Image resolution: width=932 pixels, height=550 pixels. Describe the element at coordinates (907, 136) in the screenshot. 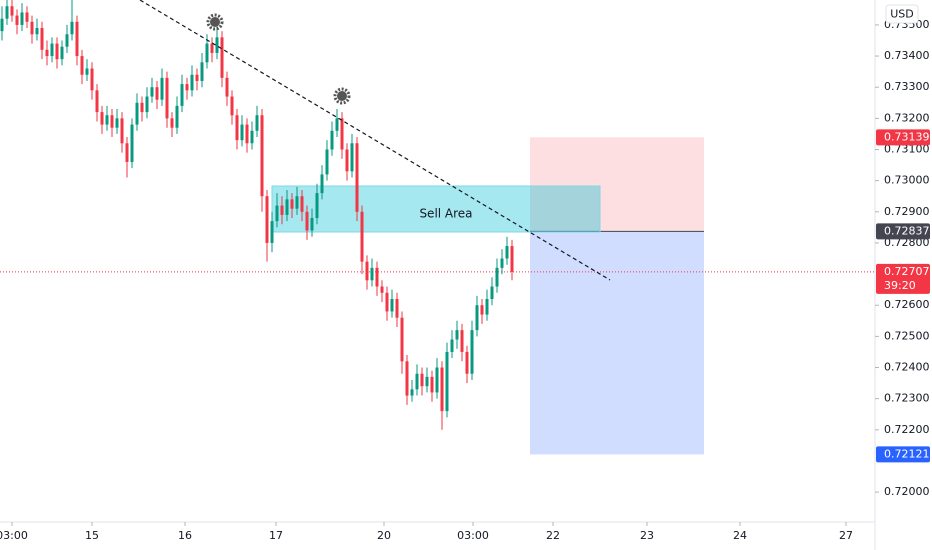

I see `price-marker-label: 0.73139` at that location.